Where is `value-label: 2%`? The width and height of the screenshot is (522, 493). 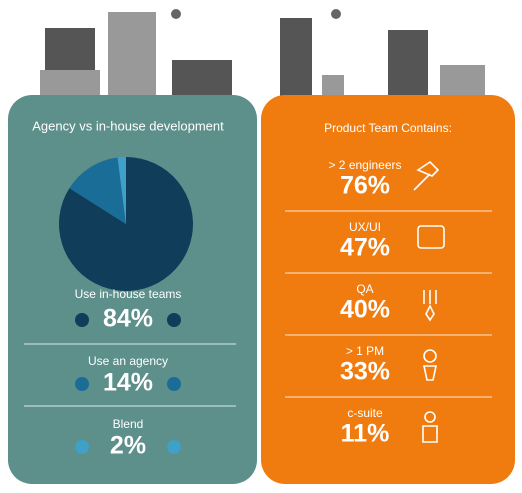
value-label: 2% is located at coordinates (128, 446).